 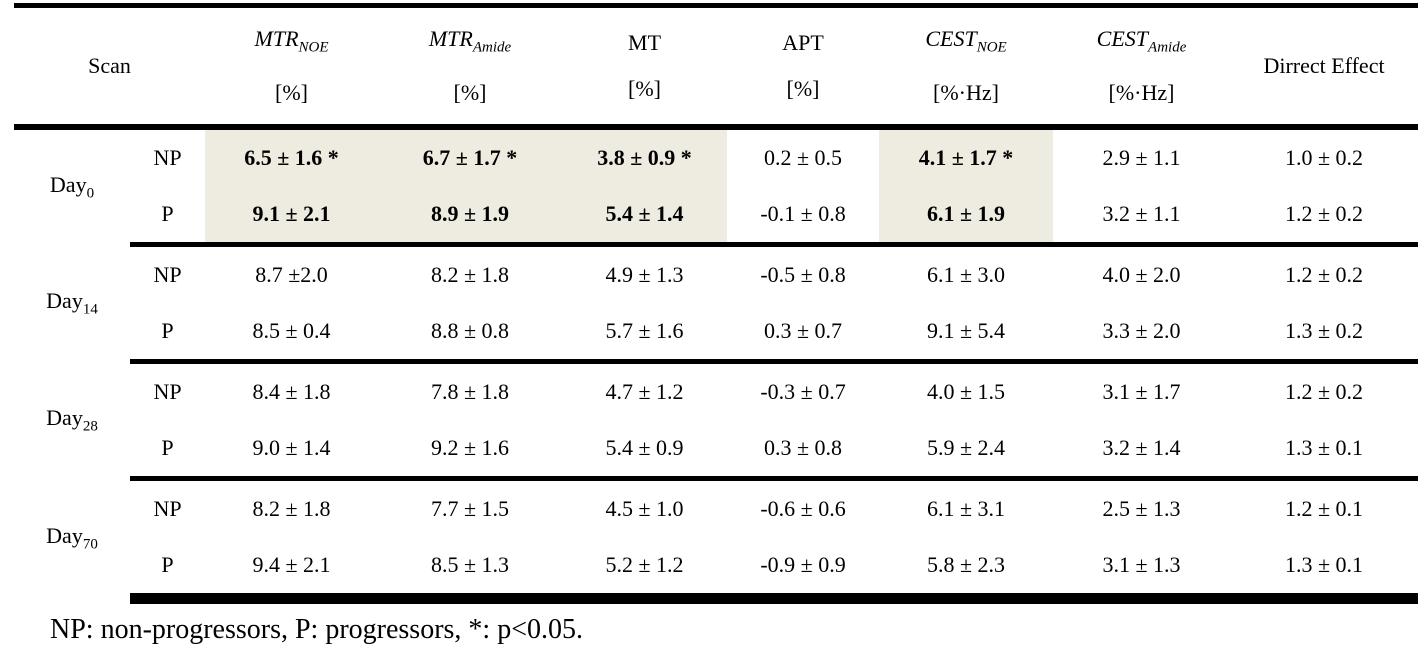 What do you see at coordinates (1141, 43) in the screenshot?
I see `header-name: CESTAmide` at bounding box center [1141, 43].